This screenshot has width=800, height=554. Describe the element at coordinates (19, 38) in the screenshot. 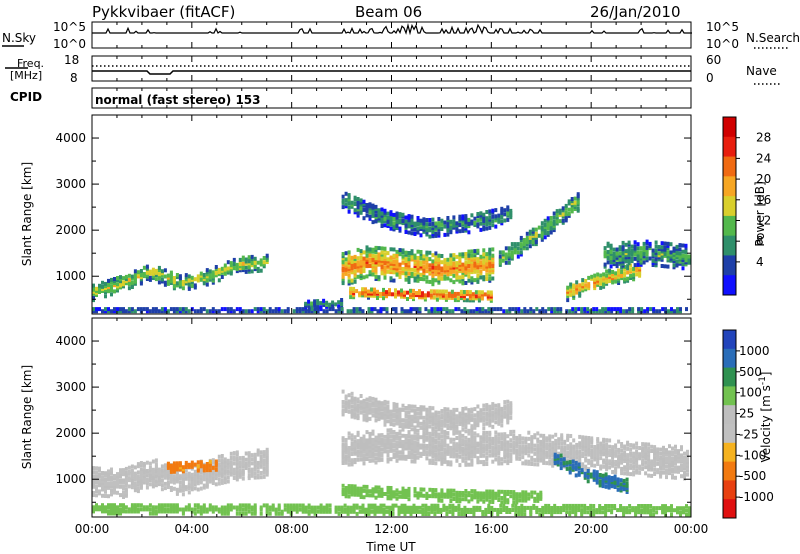

I see `nsky-label: N.Sky` at that location.